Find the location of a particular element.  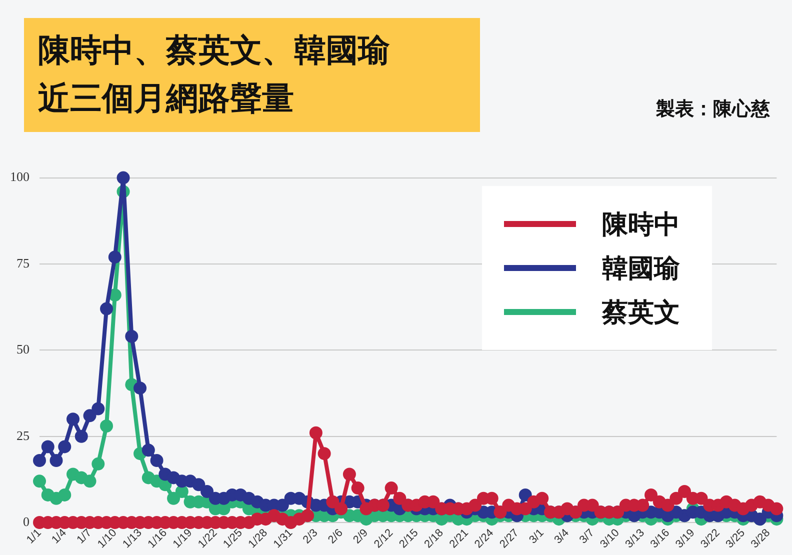

y-tick-label: 50 is located at coordinates (23, 349).